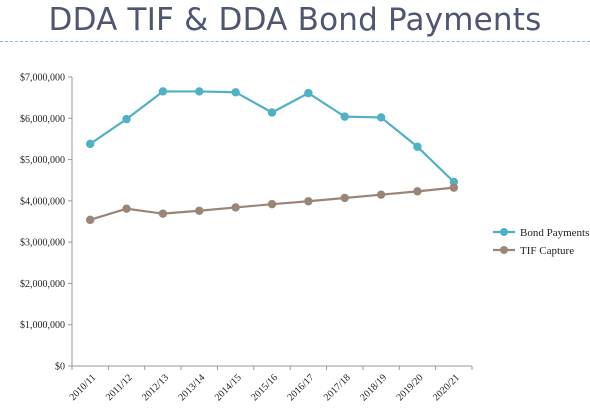  What do you see at coordinates (60, 367) in the screenshot?
I see `y-tick-label: $0` at bounding box center [60, 367].